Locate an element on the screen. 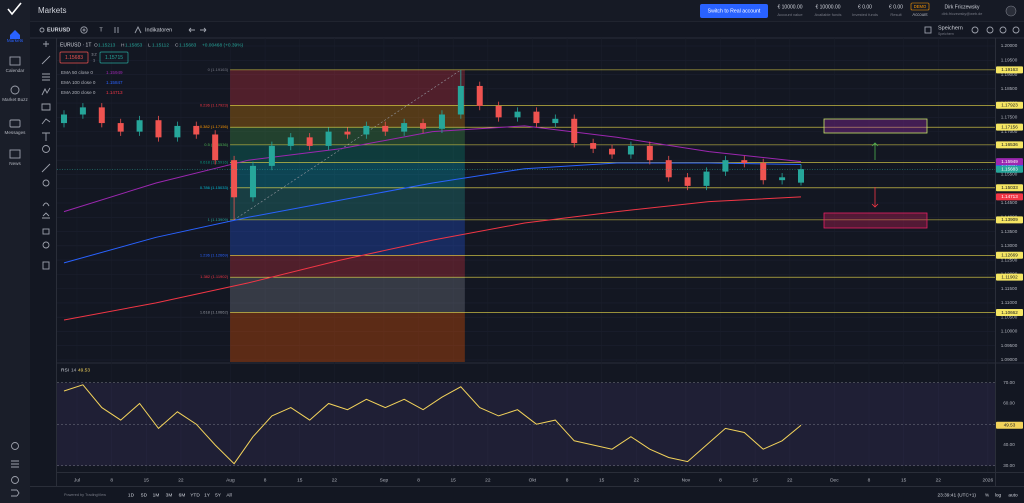 The height and width of the screenshot is (503, 1024). icon-tool is located at coordinates (46, 149).